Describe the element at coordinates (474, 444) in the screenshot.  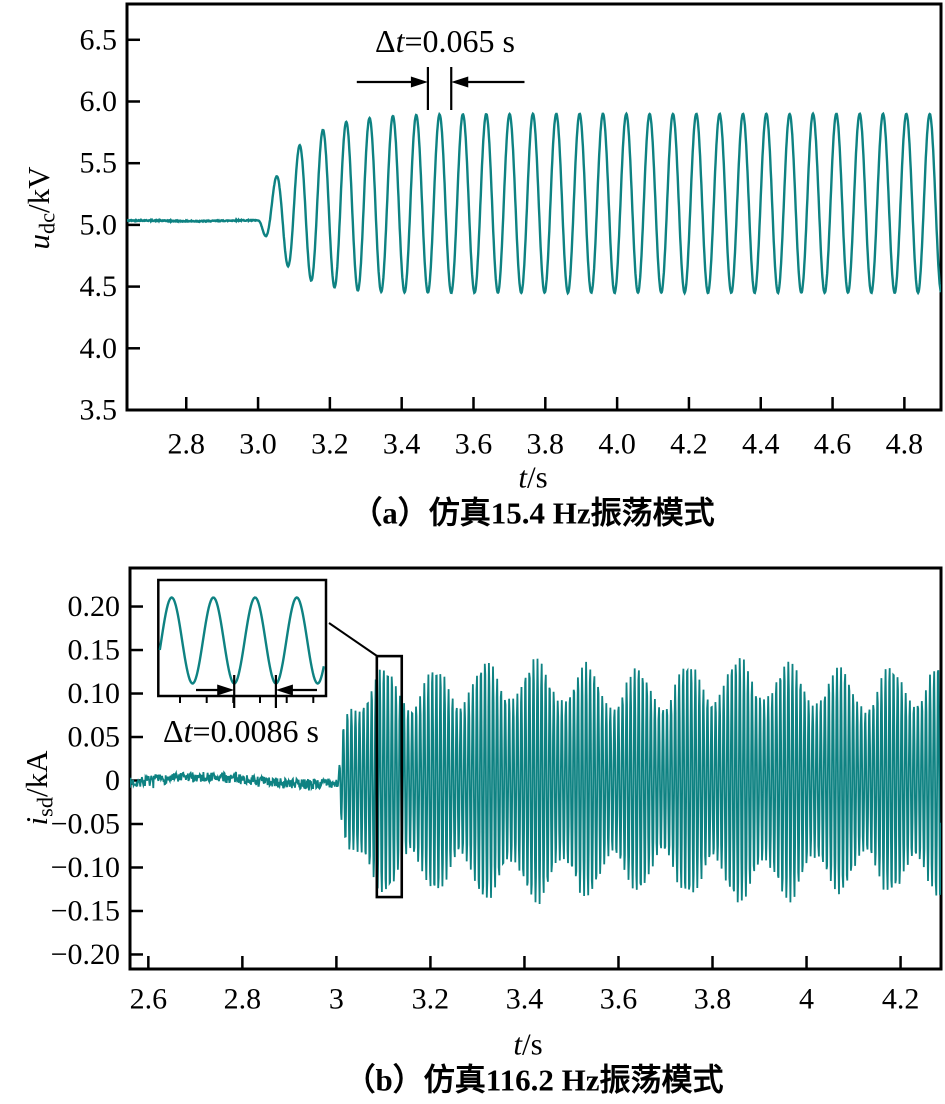
I see `x-tick-label-a: 3.6` at that location.